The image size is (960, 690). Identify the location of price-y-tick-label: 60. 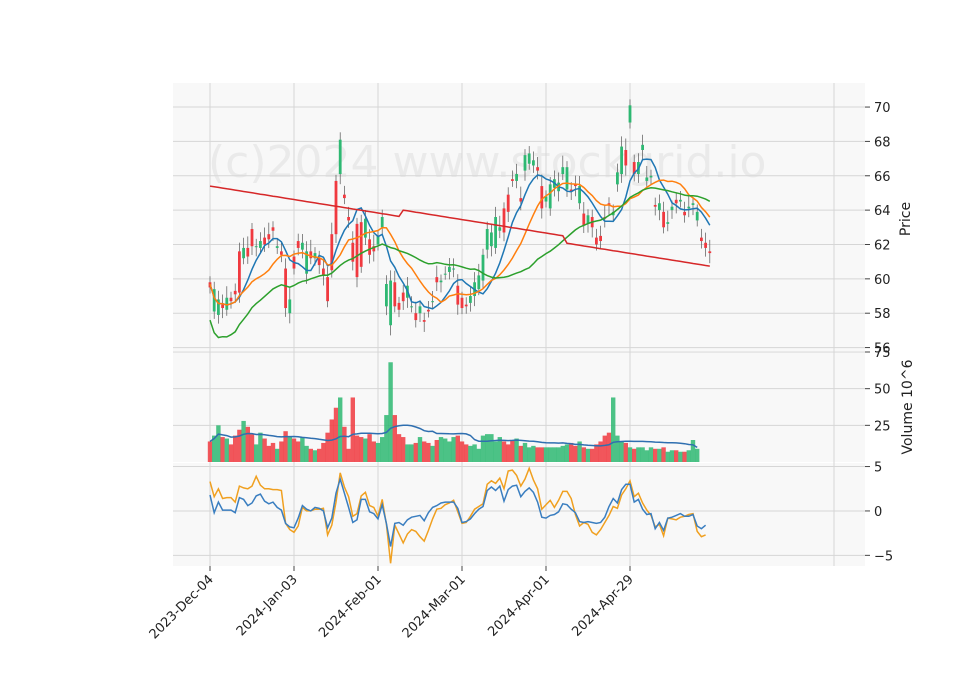
(882, 280).